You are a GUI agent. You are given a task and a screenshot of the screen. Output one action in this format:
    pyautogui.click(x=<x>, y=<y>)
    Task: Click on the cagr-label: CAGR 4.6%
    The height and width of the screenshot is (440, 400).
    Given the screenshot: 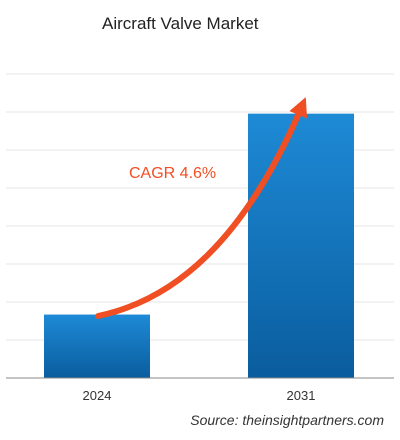 What is the action you would take?
    pyautogui.click(x=172, y=173)
    